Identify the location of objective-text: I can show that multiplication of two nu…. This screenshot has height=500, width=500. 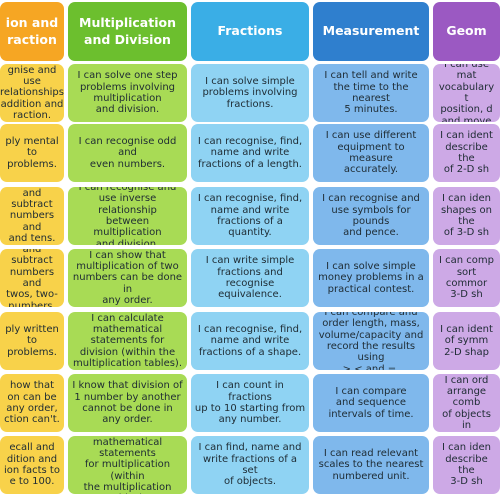
(127, 278).